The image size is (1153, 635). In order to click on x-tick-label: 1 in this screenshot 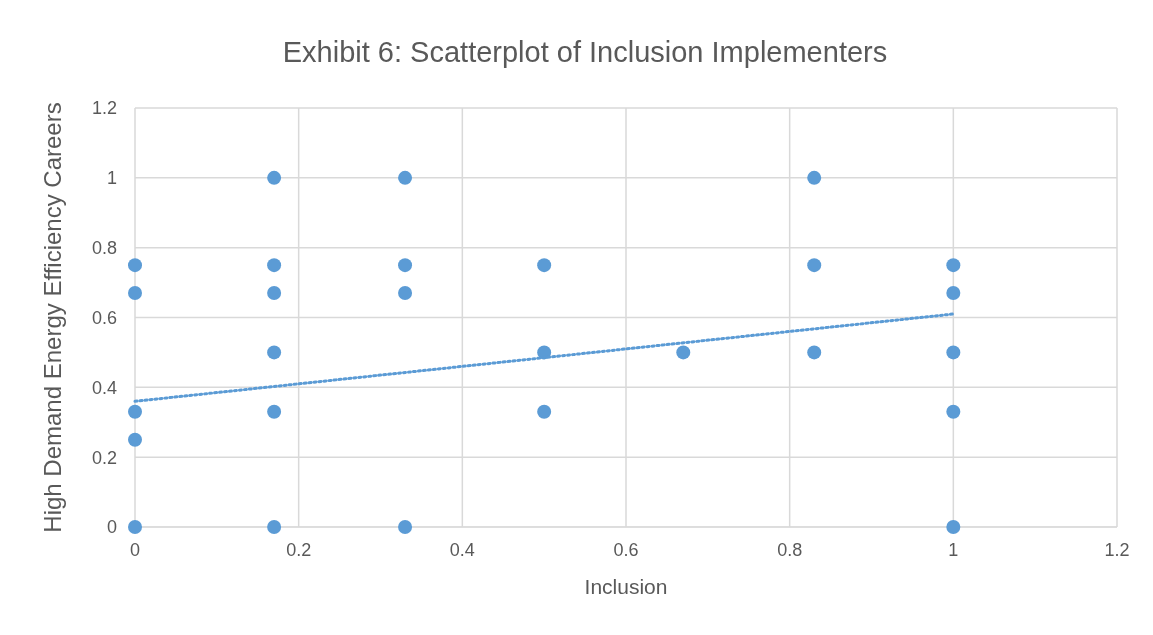, I will do `click(953, 549)`.